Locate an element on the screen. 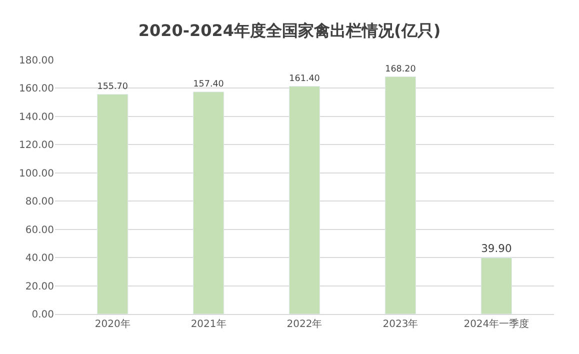  x-tick-label: 2021年 is located at coordinates (208, 324).